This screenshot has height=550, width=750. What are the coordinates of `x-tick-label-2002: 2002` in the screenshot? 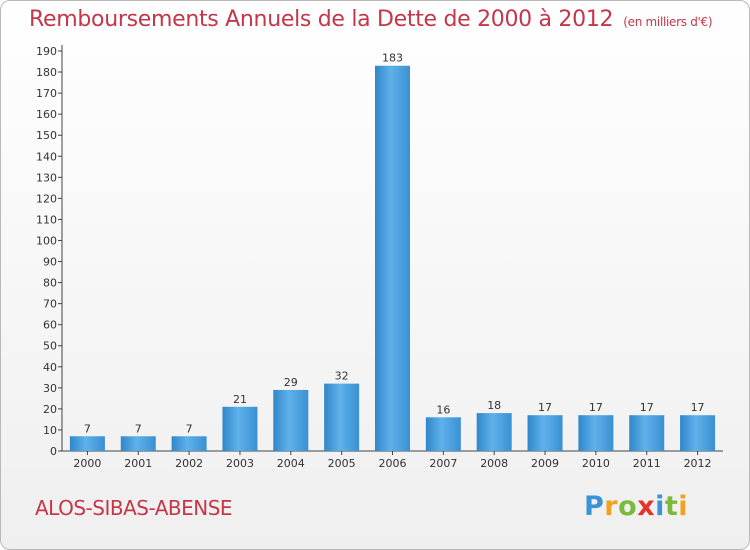 It's located at (189, 463).